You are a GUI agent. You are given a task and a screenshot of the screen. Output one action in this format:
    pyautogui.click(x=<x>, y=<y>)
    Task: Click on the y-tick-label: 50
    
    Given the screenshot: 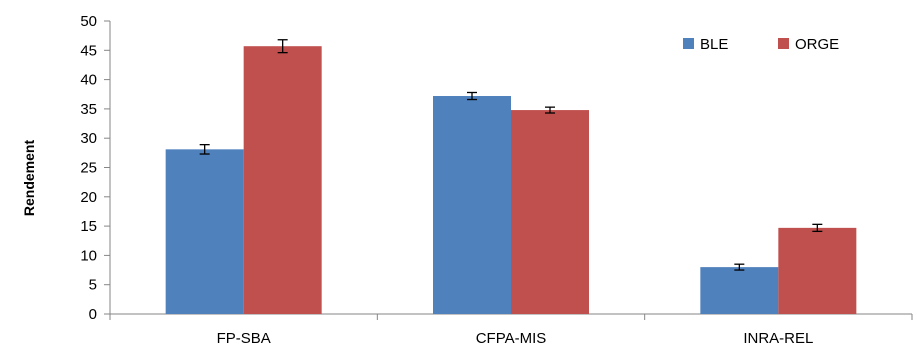 What is the action you would take?
    pyautogui.click(x=88, y=21)
    